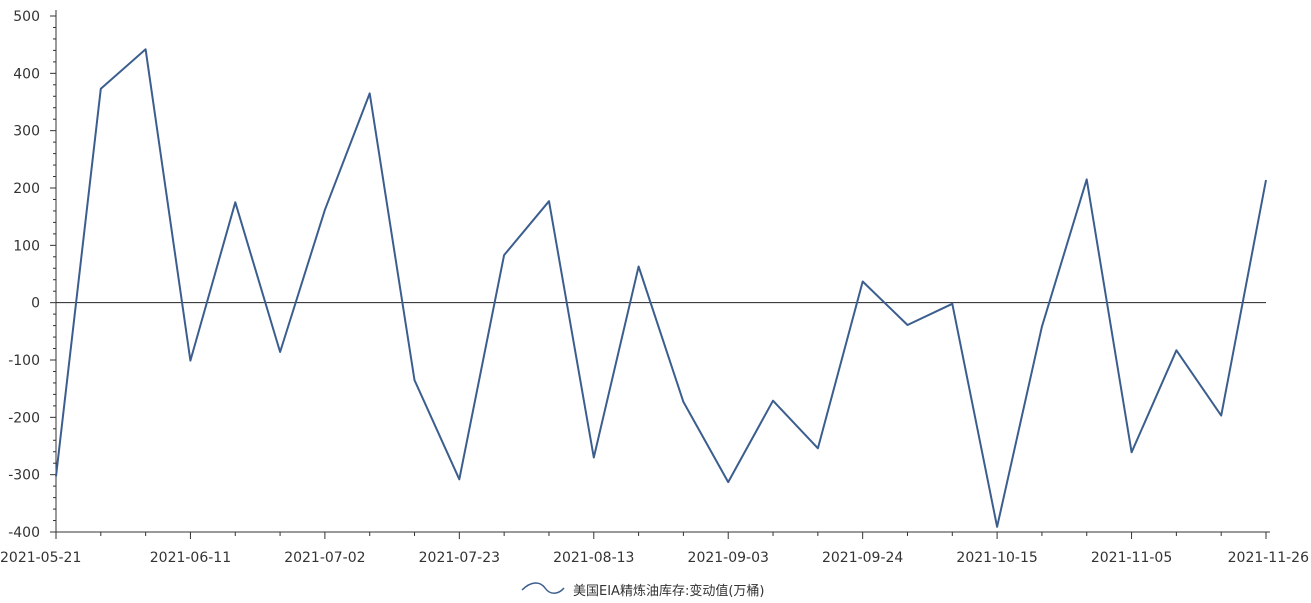 This screenshot has width=1311, height=603. What do you see at coordinates (1131, 558) in the screenshot?
I see `x-tick-label: 2021-11-05` at bounding box center [1131, 558].